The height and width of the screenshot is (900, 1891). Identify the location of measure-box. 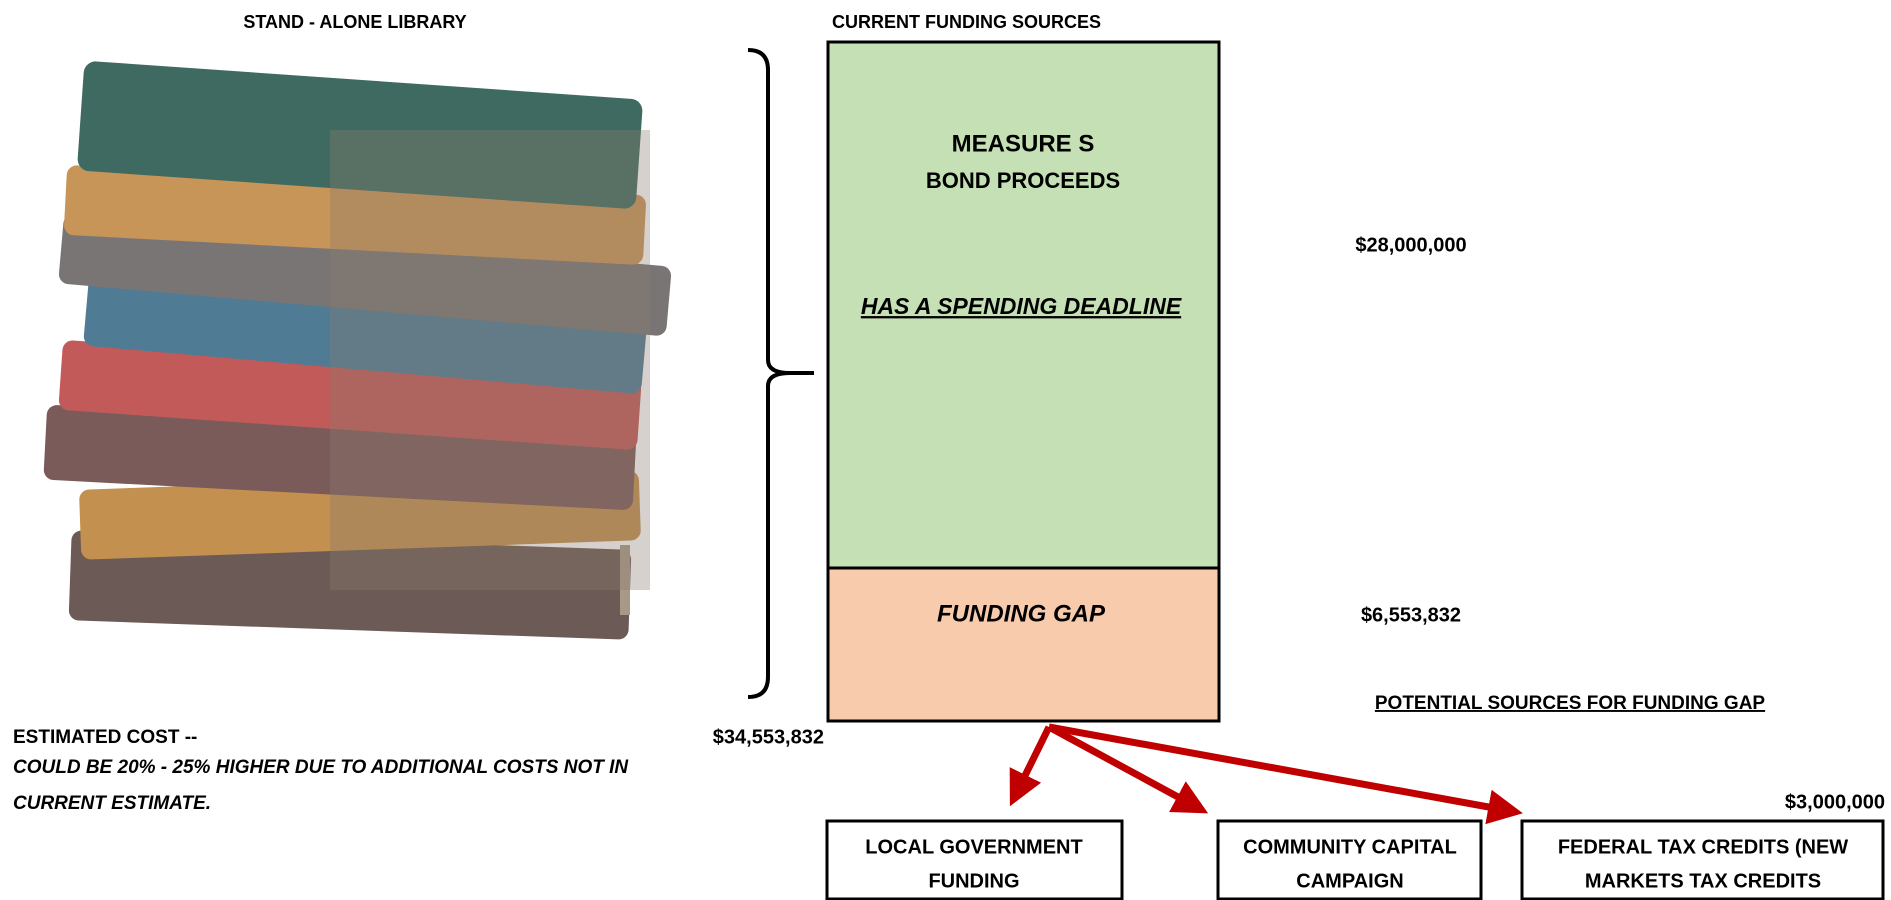
(1023, 305).